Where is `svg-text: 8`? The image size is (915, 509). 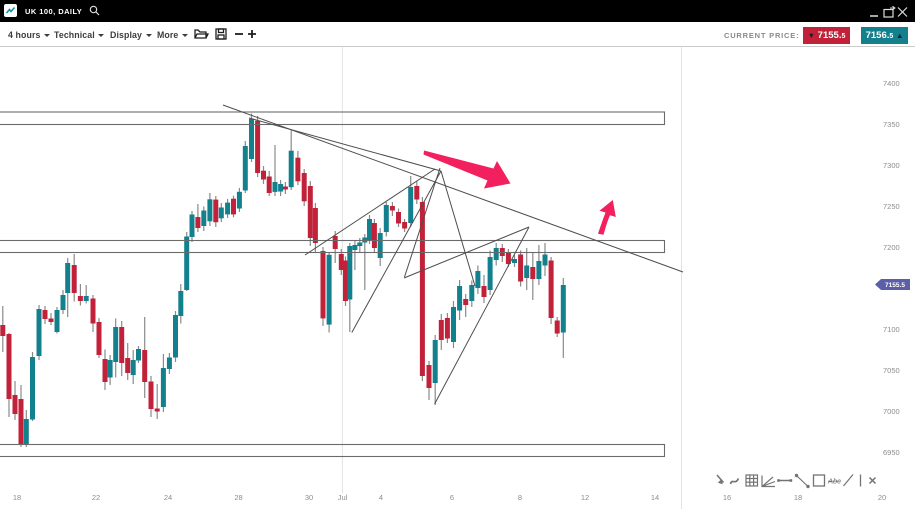 svg-text: 8 is located at coordinates (520, 497).